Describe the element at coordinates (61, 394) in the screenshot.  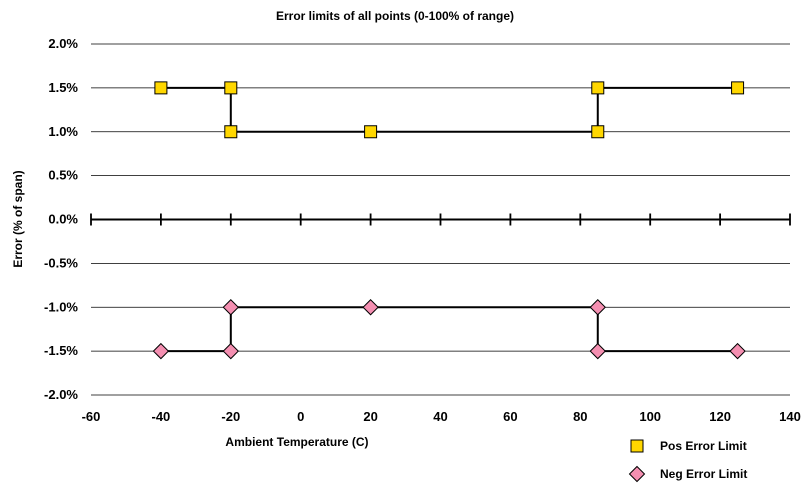
I see `y-tick-label: -2.0%` at that location.